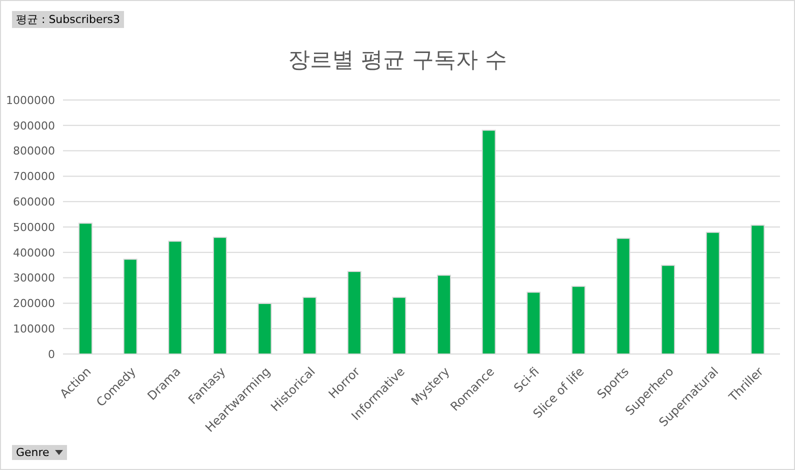  I want to click on y-tick-label: 300000, so click(34, 278).